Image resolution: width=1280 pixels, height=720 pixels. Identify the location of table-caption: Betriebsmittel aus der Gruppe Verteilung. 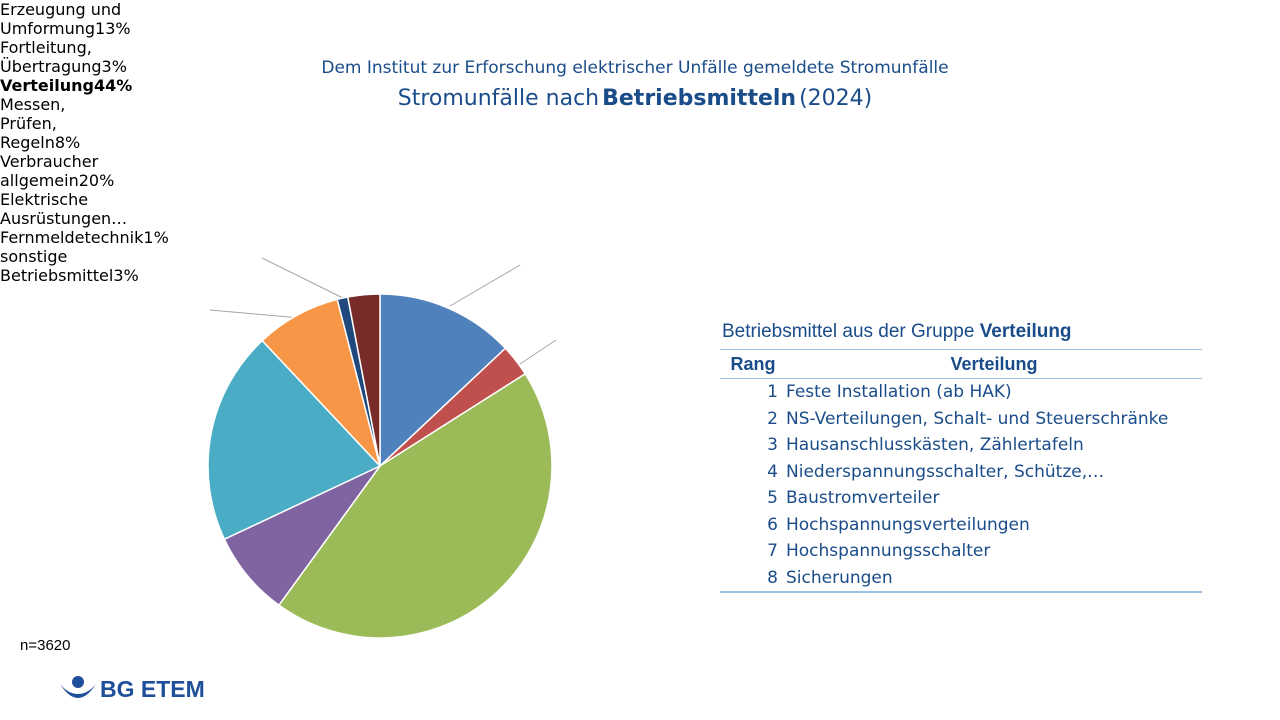
(897, 332).